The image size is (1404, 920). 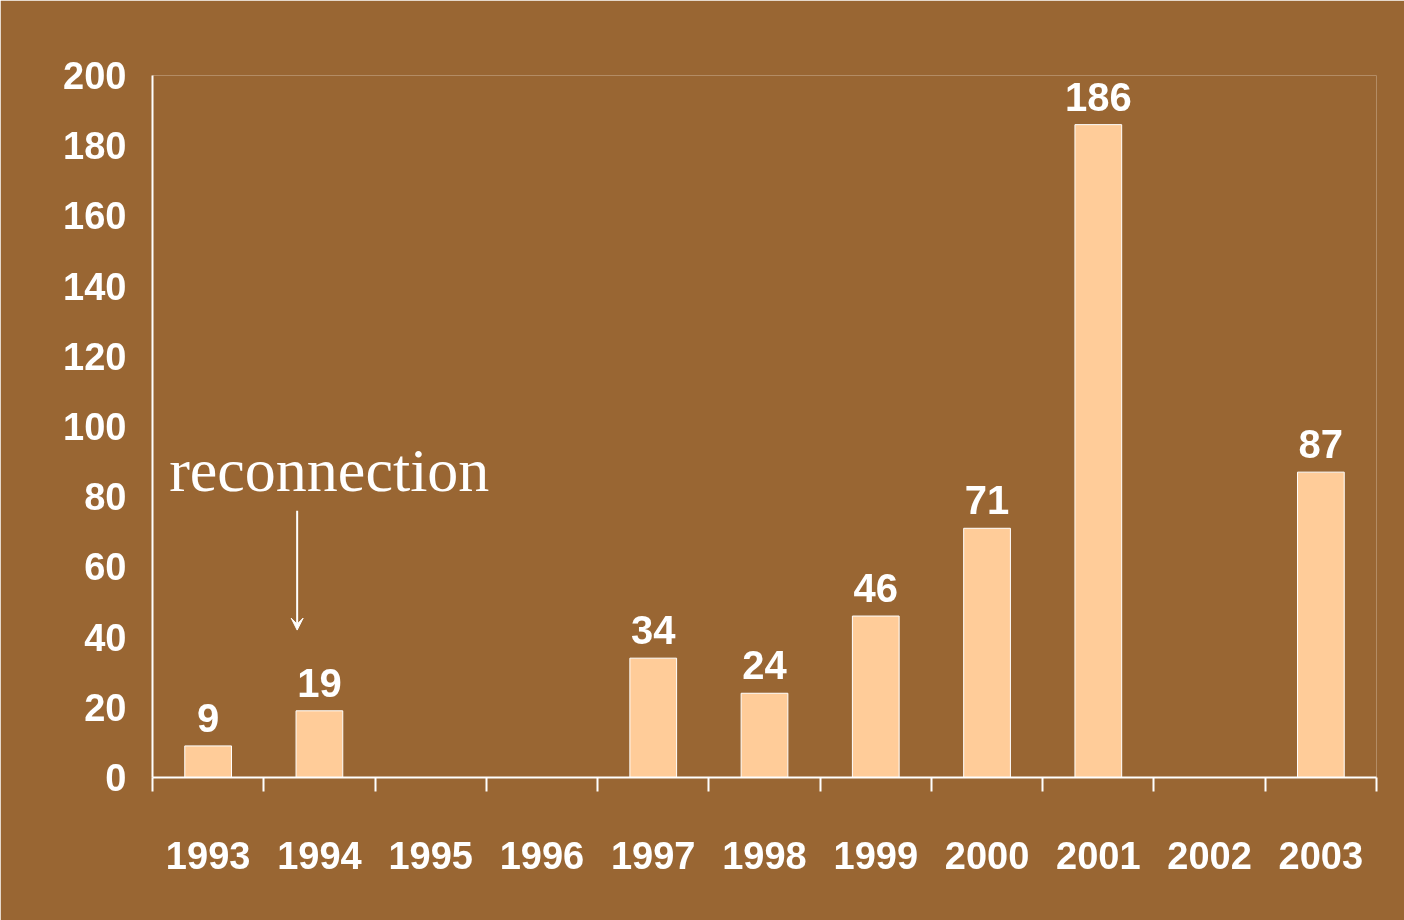 I want to click on data-label: 24, so click(x=765, y=665).